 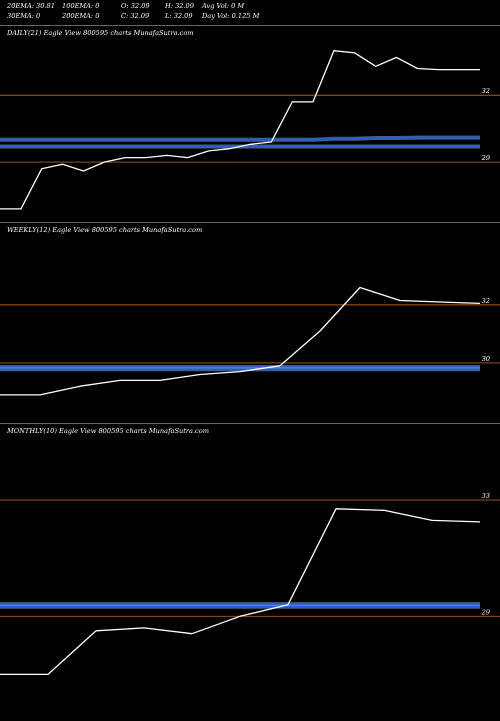 I want to click on weekly-y-tick-30: 30, so click(x=486, y=359).